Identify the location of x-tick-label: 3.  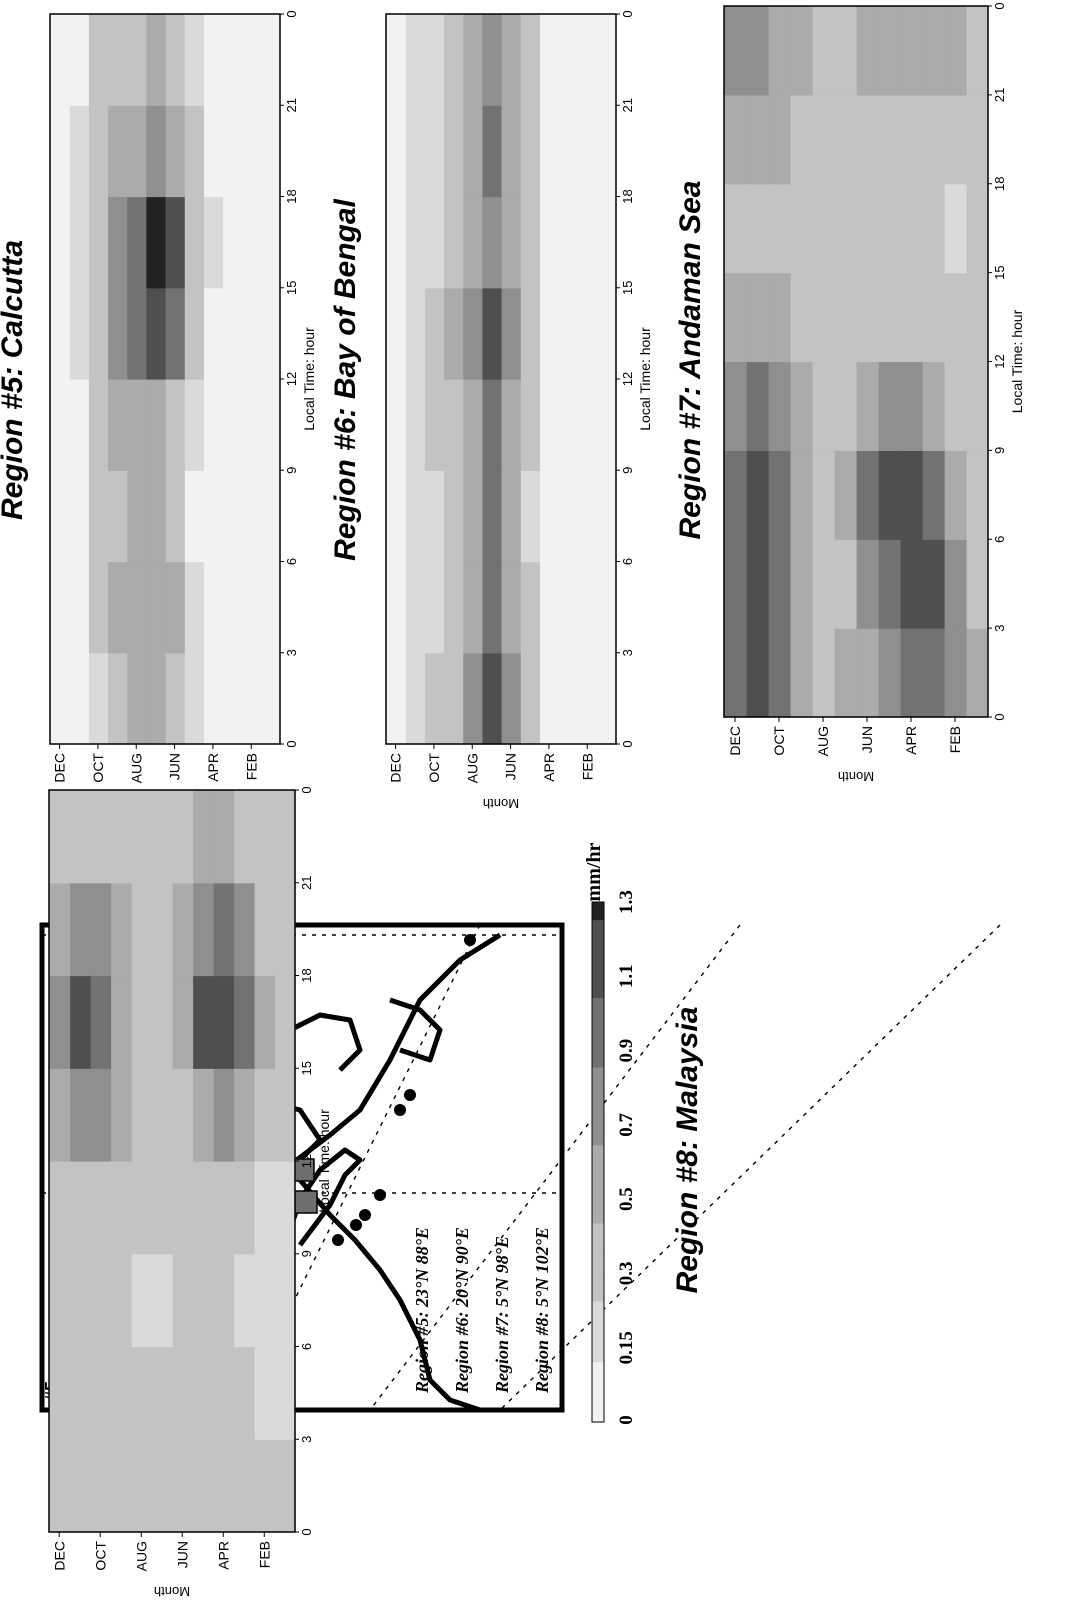
(627, 652).